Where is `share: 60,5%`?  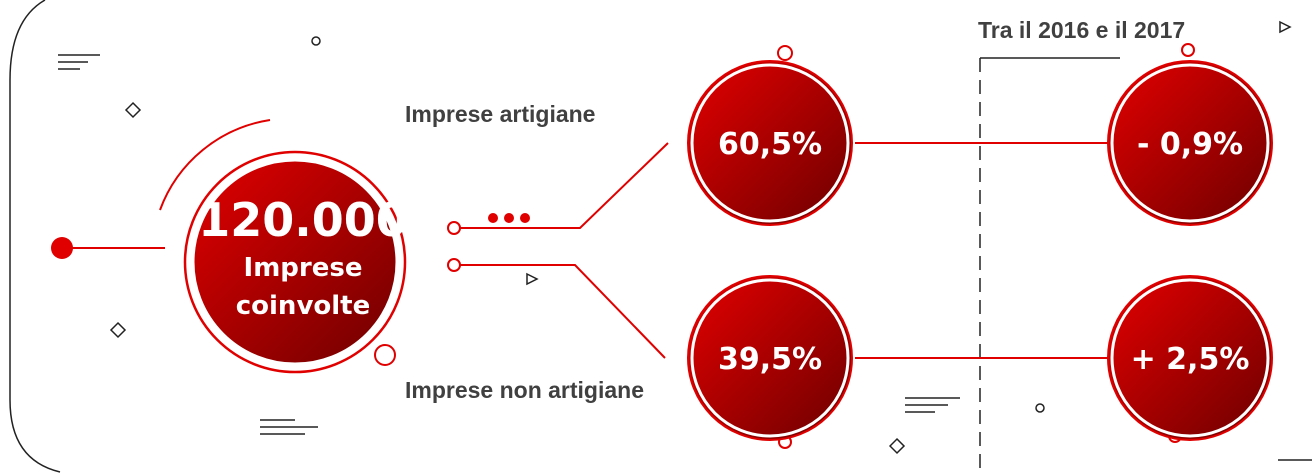 share: 60,5% is located at coordinates (770, 144).